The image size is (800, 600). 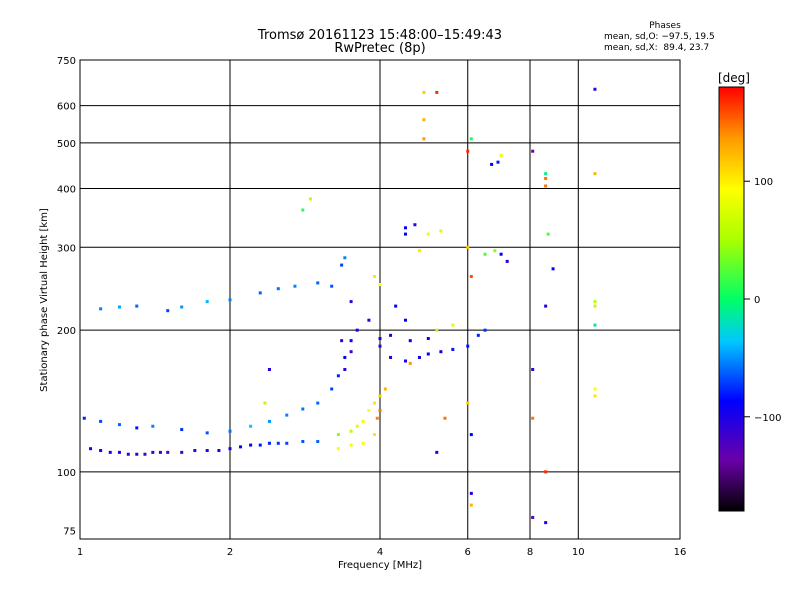 What do you see at coordinates (66, 189) in the screenshot?
I see `y-tick-label: 400` at bounding box center [66, 189].